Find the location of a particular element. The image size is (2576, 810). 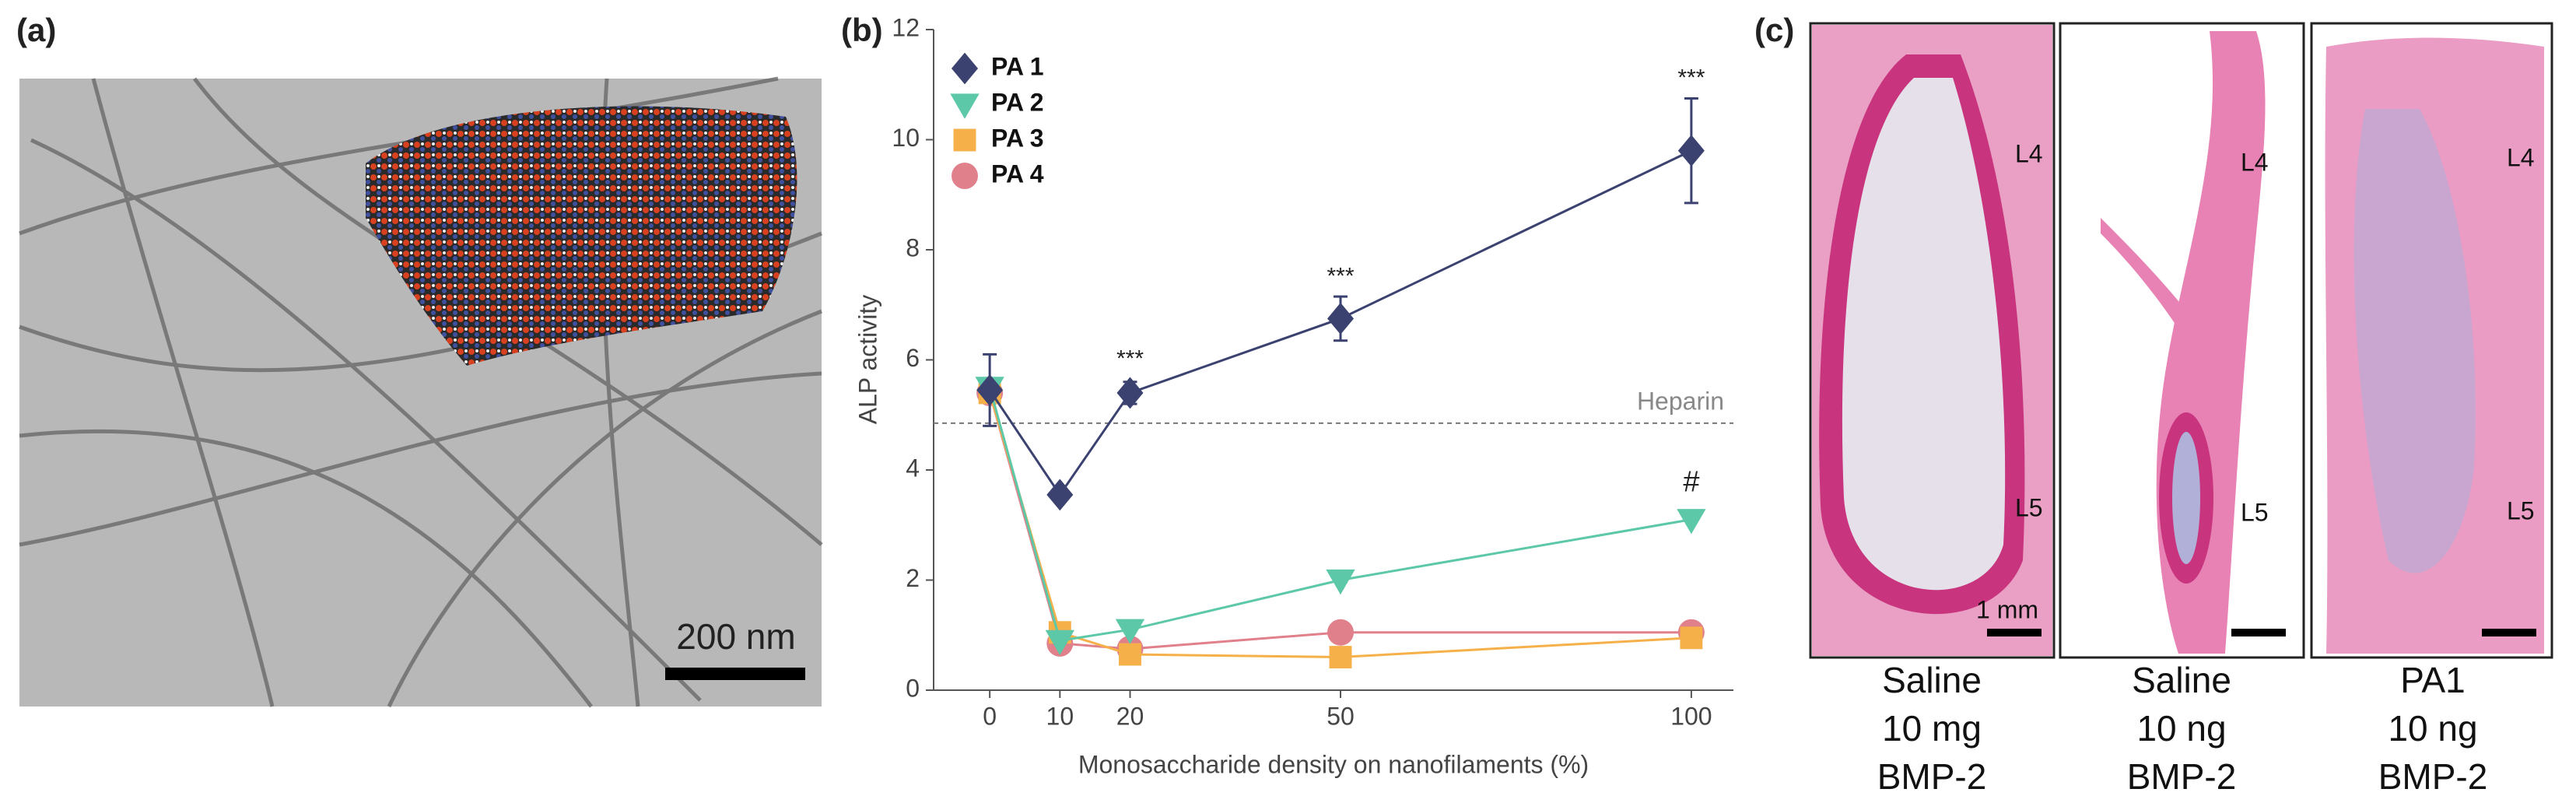

y-tick-label: 0 is located at coordinates (913, 688).